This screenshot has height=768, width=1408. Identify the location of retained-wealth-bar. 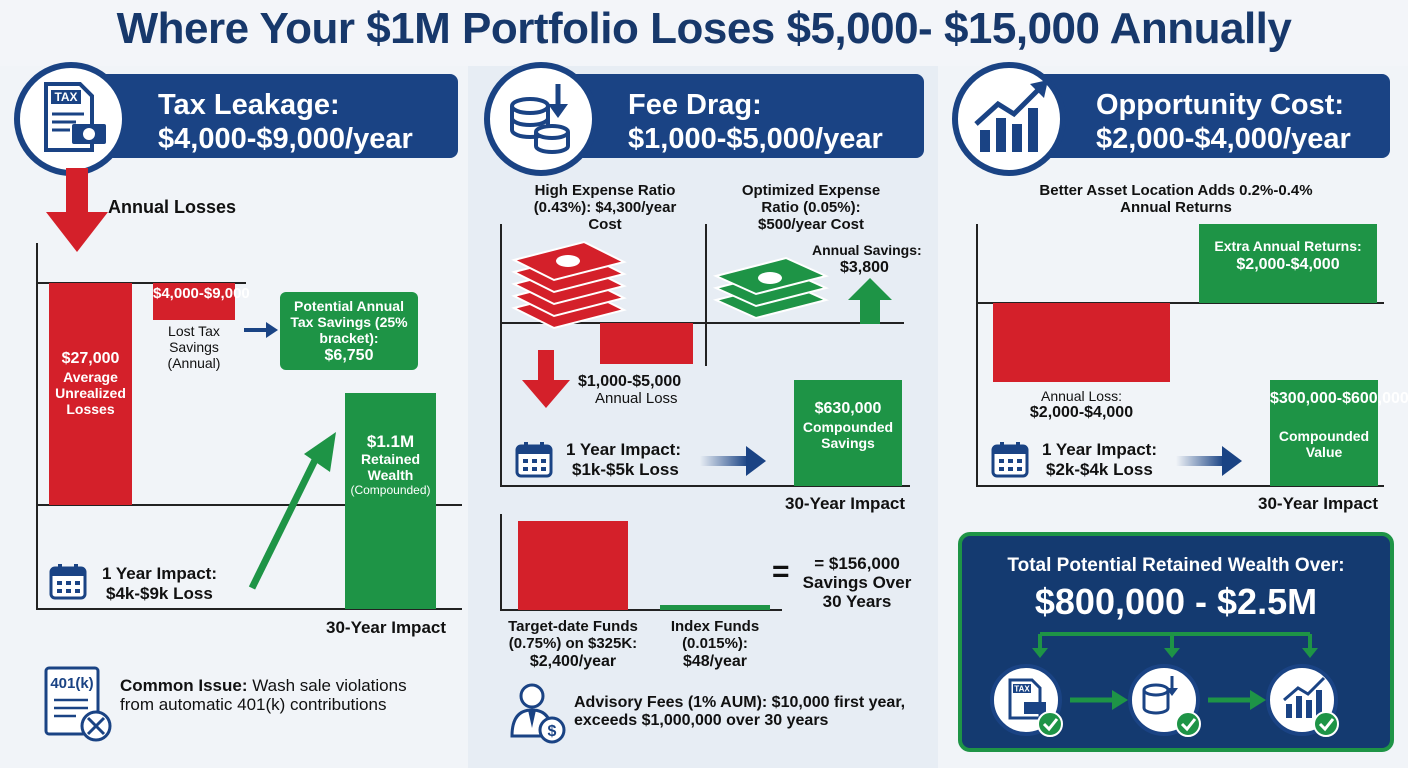
(390, 501).